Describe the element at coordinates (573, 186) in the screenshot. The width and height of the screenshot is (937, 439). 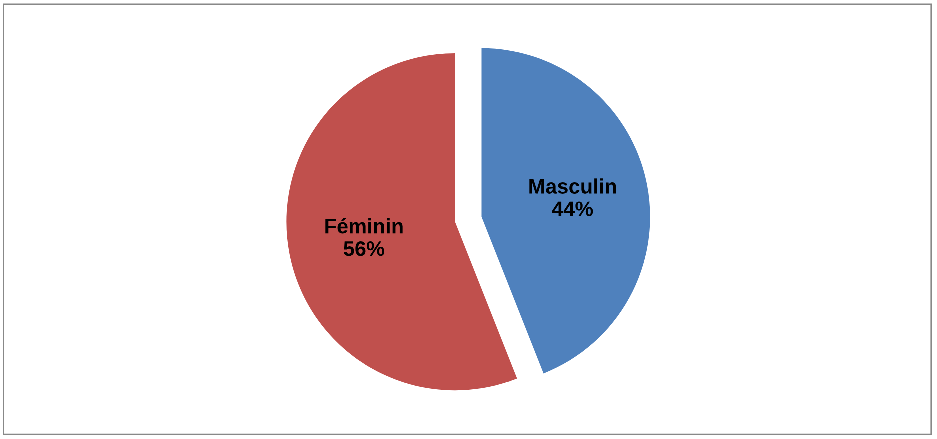
I see `slice-label: Masculin` at that location.